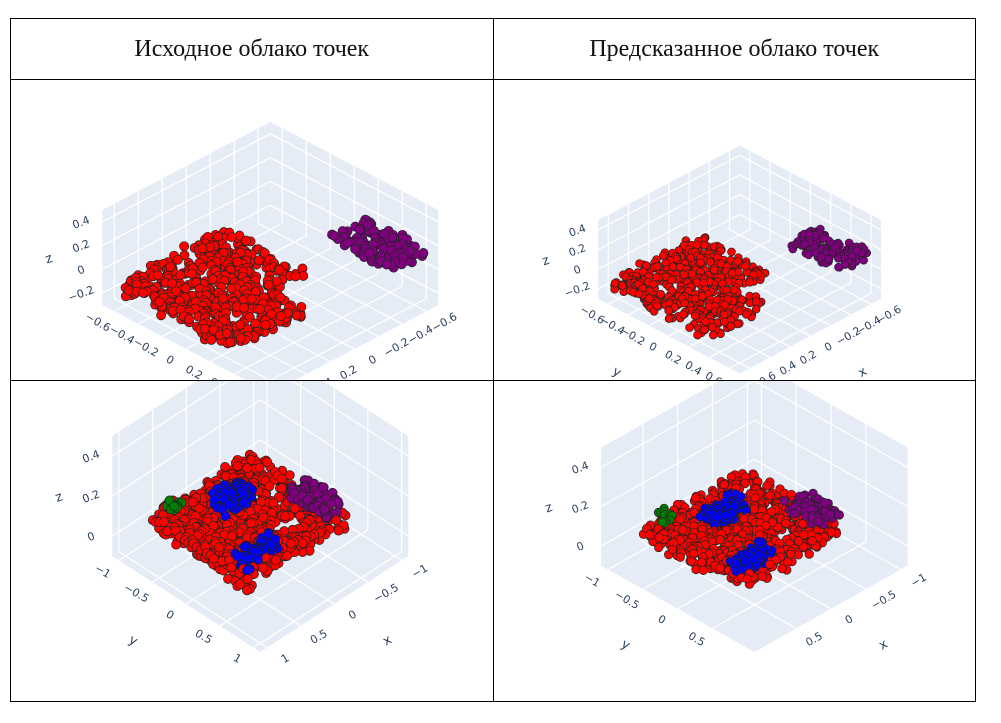 The image size is (1001, 723). Describe the element at coordinates (549, 508) in the screenshot. I see `z-axis-label: z` at that location.